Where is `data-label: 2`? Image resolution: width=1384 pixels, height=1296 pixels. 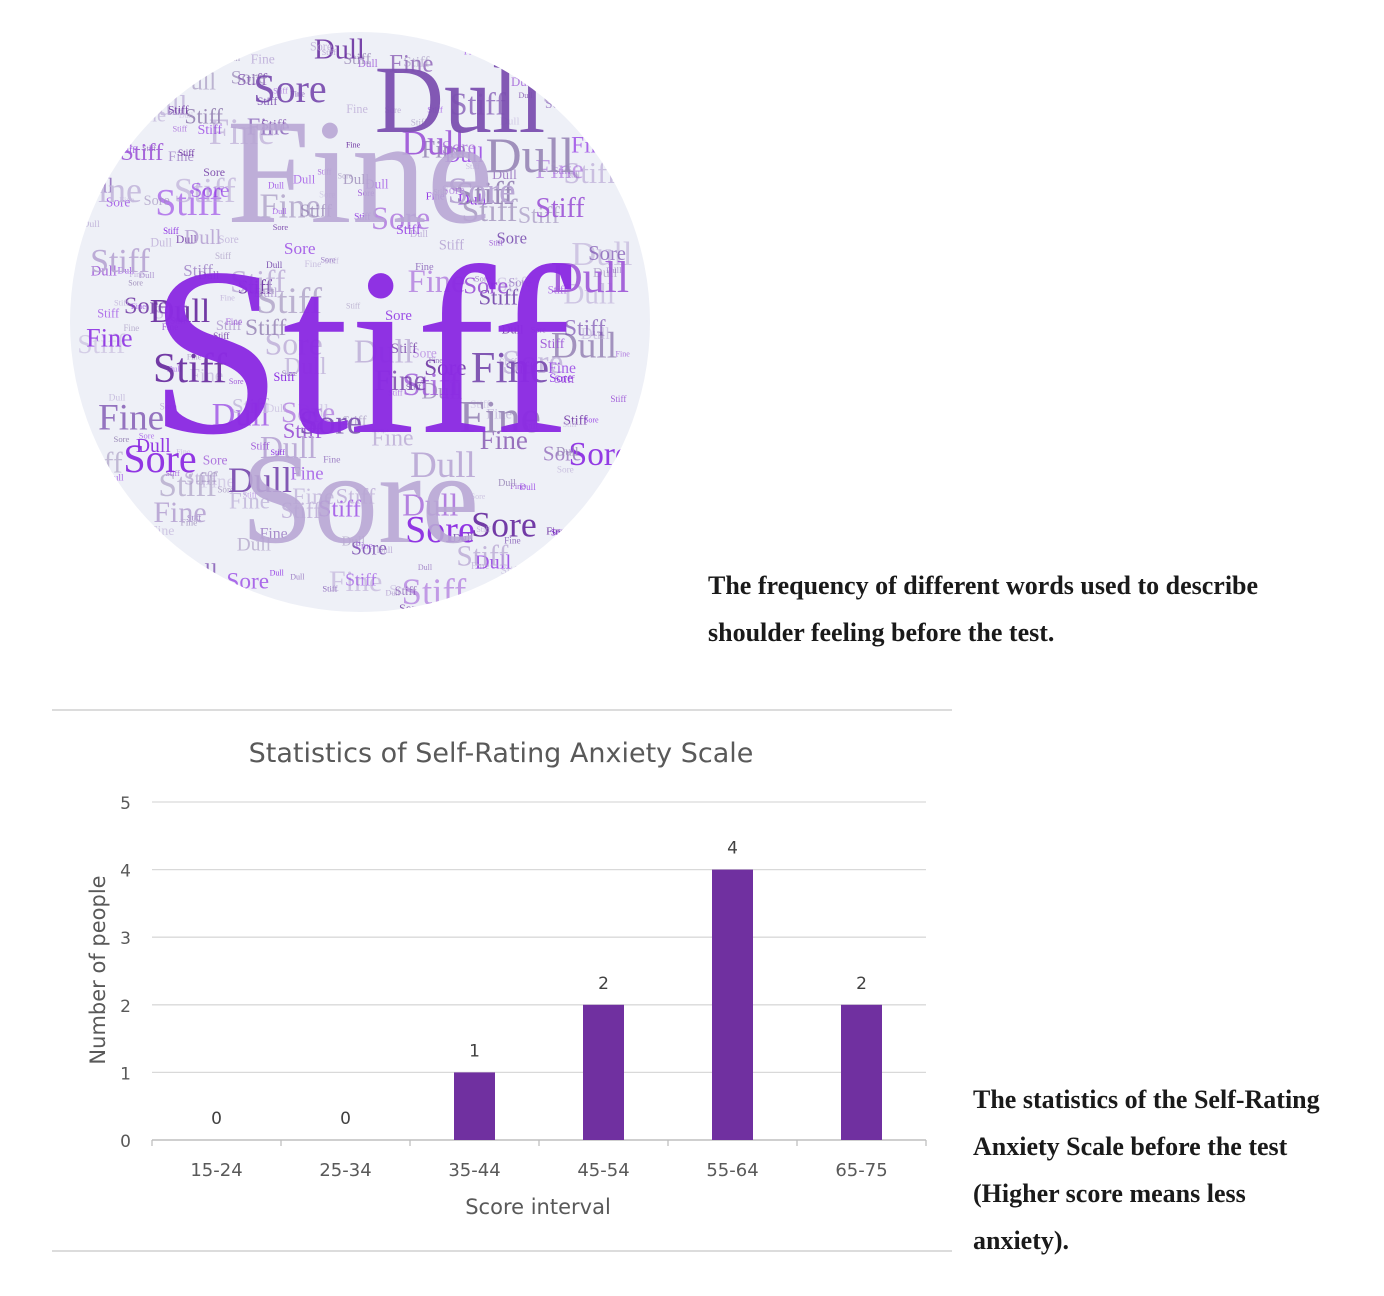 data-label: 2 is located at coordinates (861, 984).